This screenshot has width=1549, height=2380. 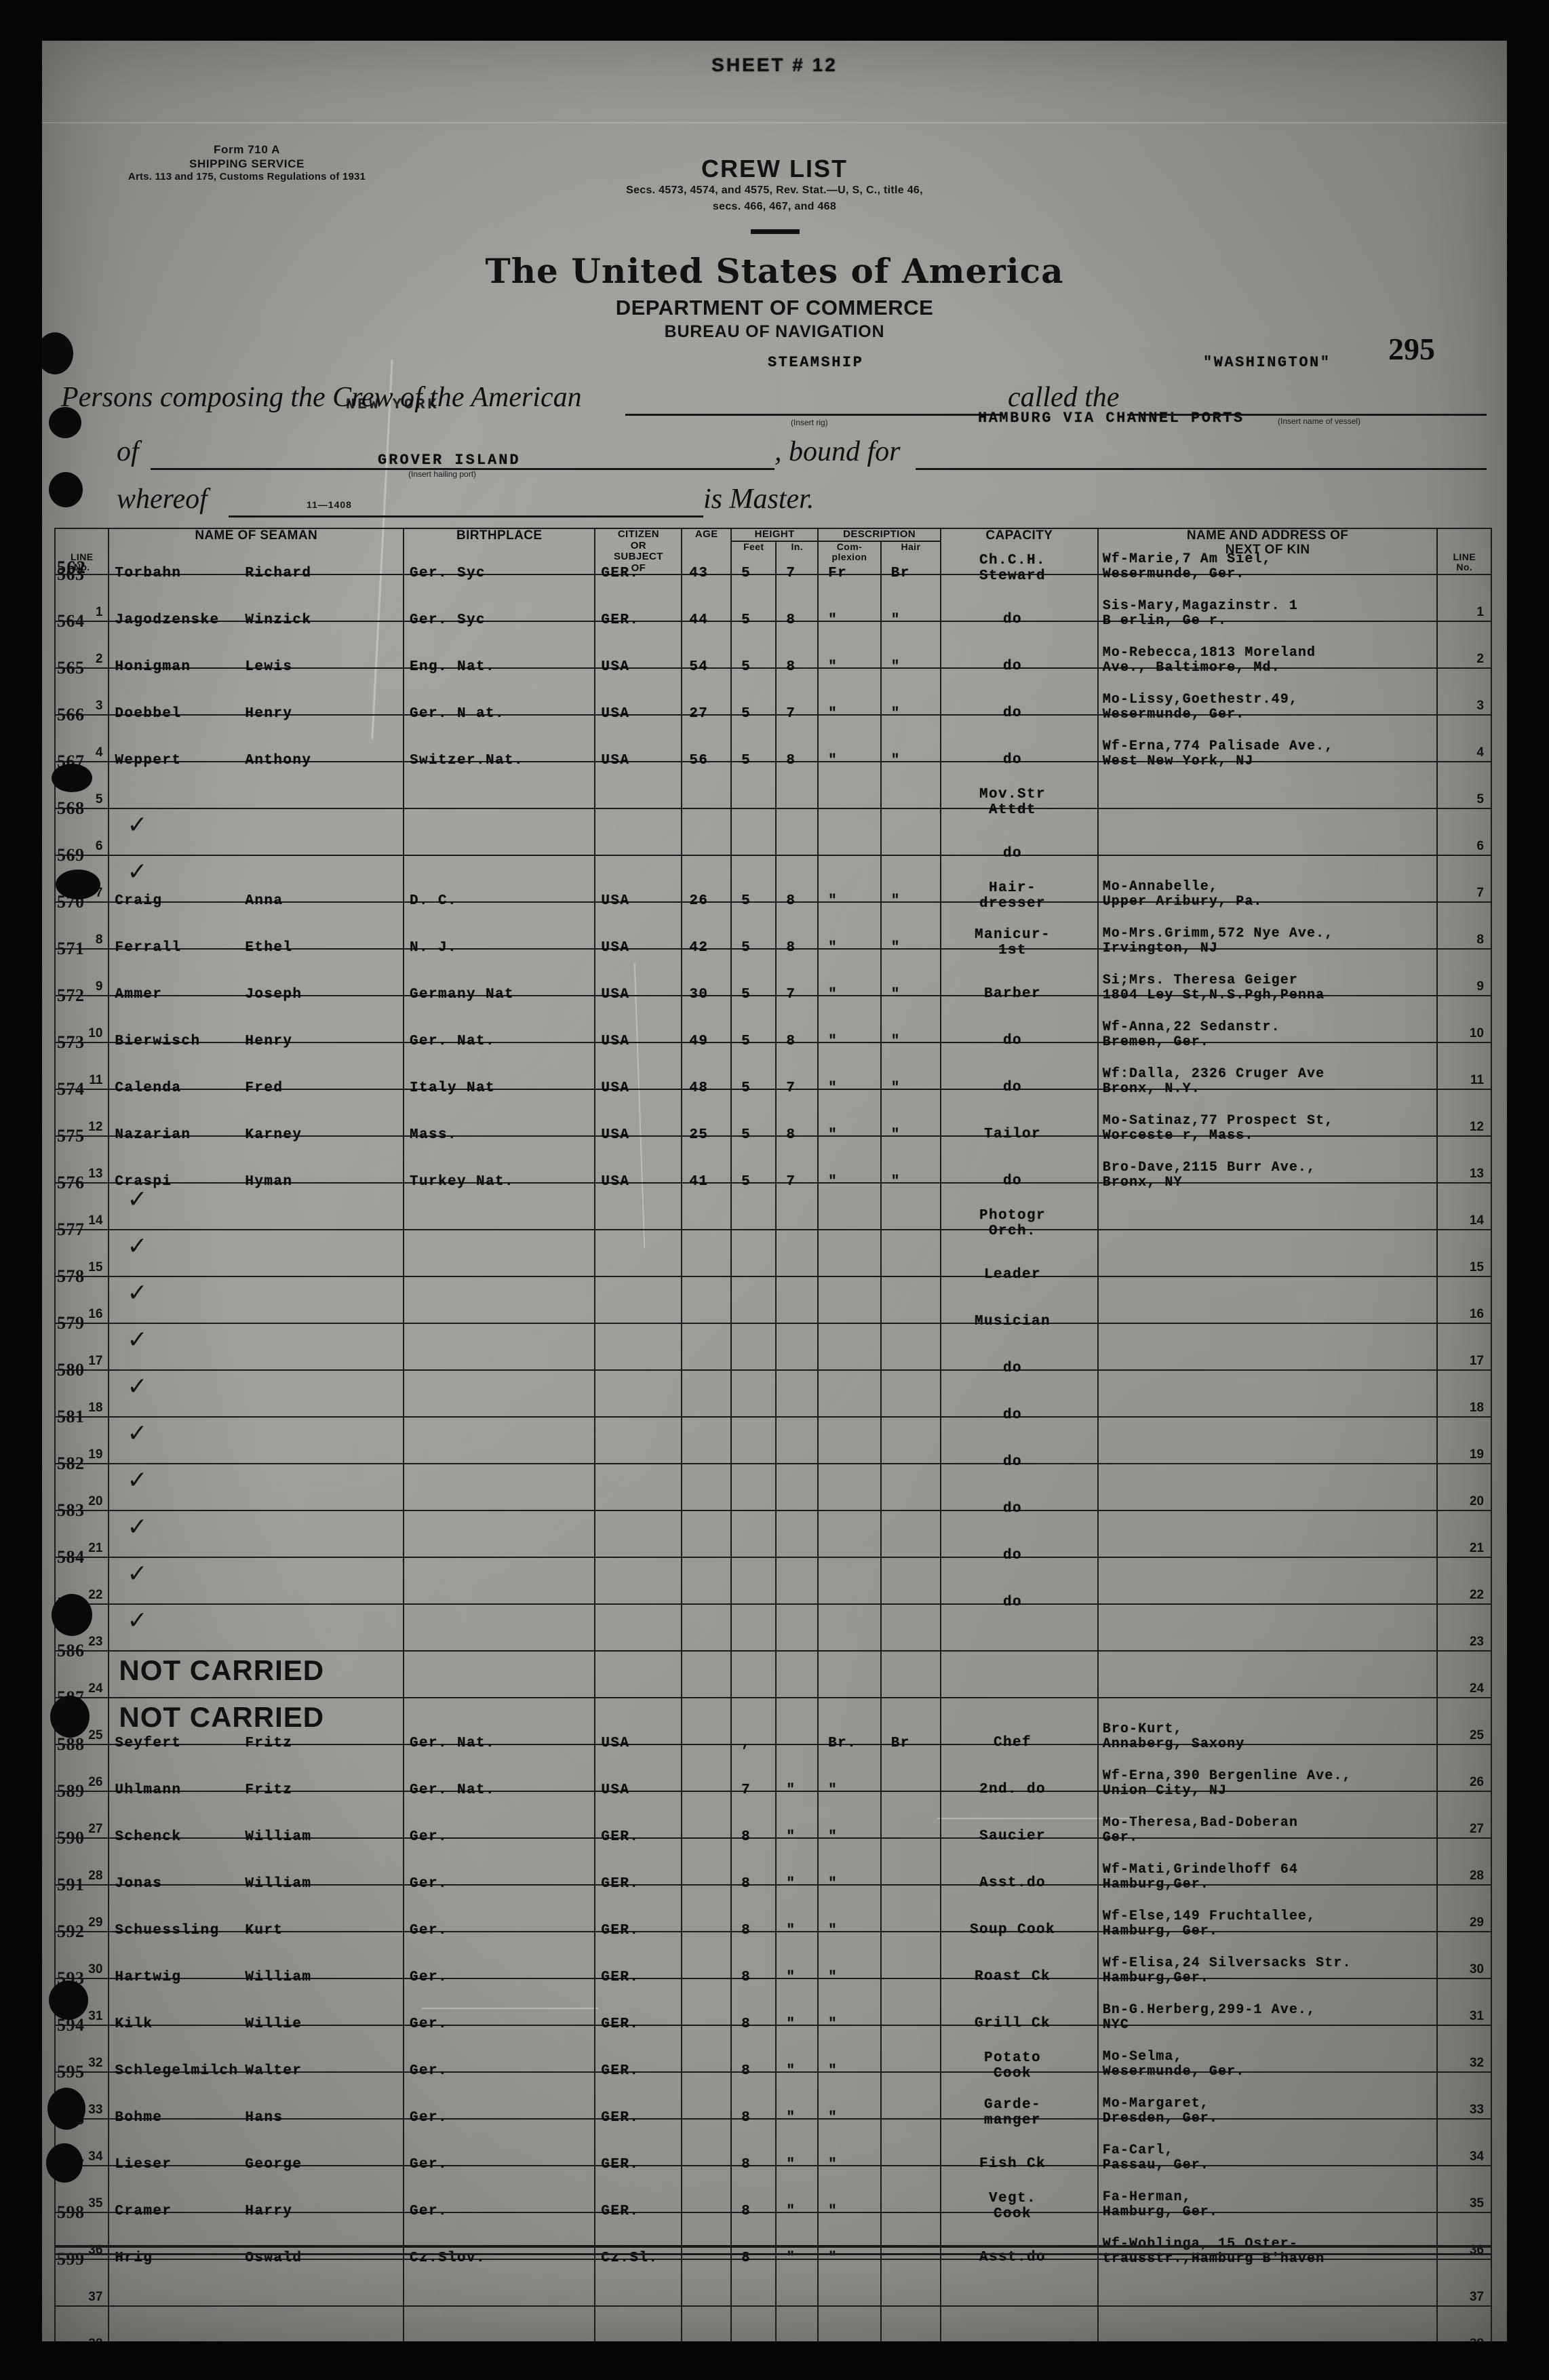 What do you see at coordinates (256, 2091) in the screenshot?
I see `cell-name-of-seaman: Schlegelmilch Walter` at bounding box center [256, 2091].